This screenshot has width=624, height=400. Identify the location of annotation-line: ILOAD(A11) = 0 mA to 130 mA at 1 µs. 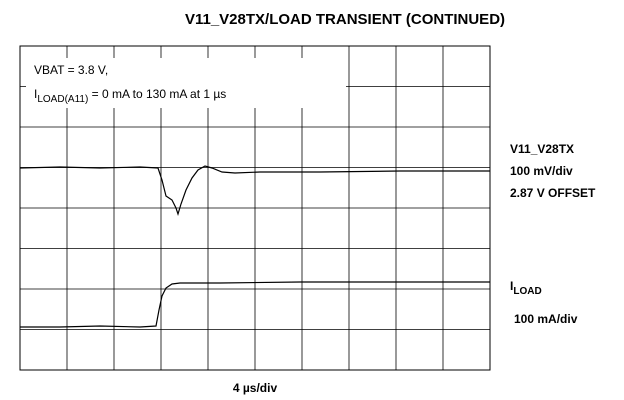
(130, 96).